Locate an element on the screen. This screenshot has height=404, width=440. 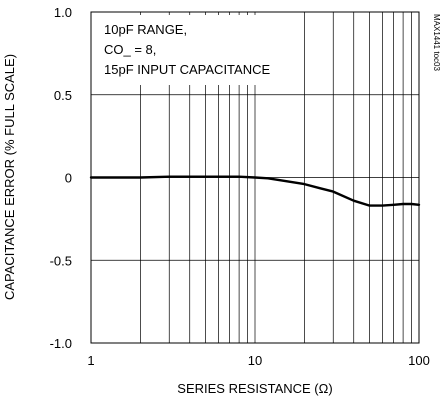
y-tick-label: 1.0 is located at coordinates (63, 12).